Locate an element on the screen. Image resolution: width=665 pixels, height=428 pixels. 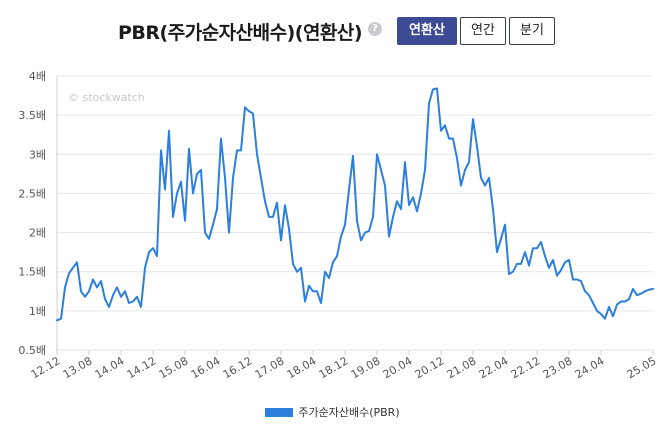
y-tick-label: 1배 is located at coordinates (37, 311).